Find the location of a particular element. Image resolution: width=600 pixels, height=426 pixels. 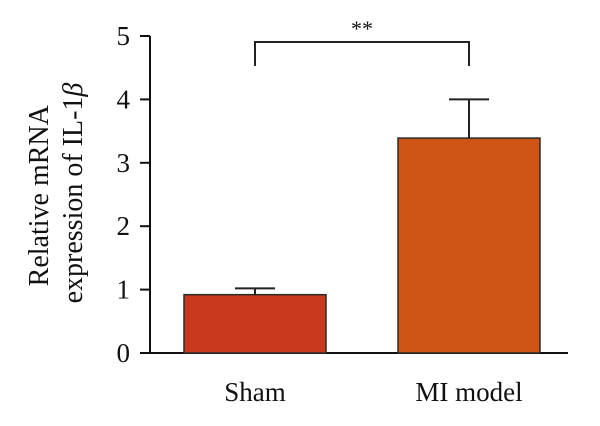

significance-label: ** is located at coordinates (362, 28).